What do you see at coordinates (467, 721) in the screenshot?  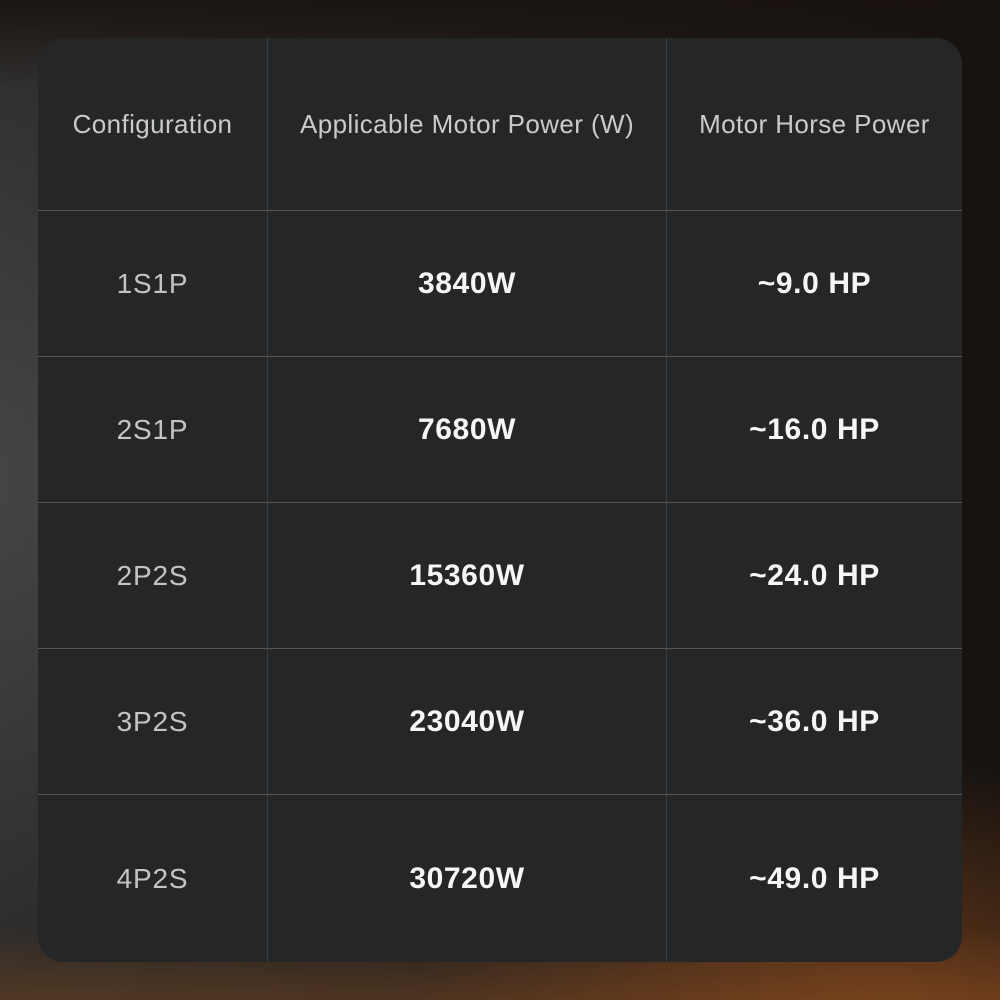 I see `power-cell: 23040W` at bounding box center [467, 721].